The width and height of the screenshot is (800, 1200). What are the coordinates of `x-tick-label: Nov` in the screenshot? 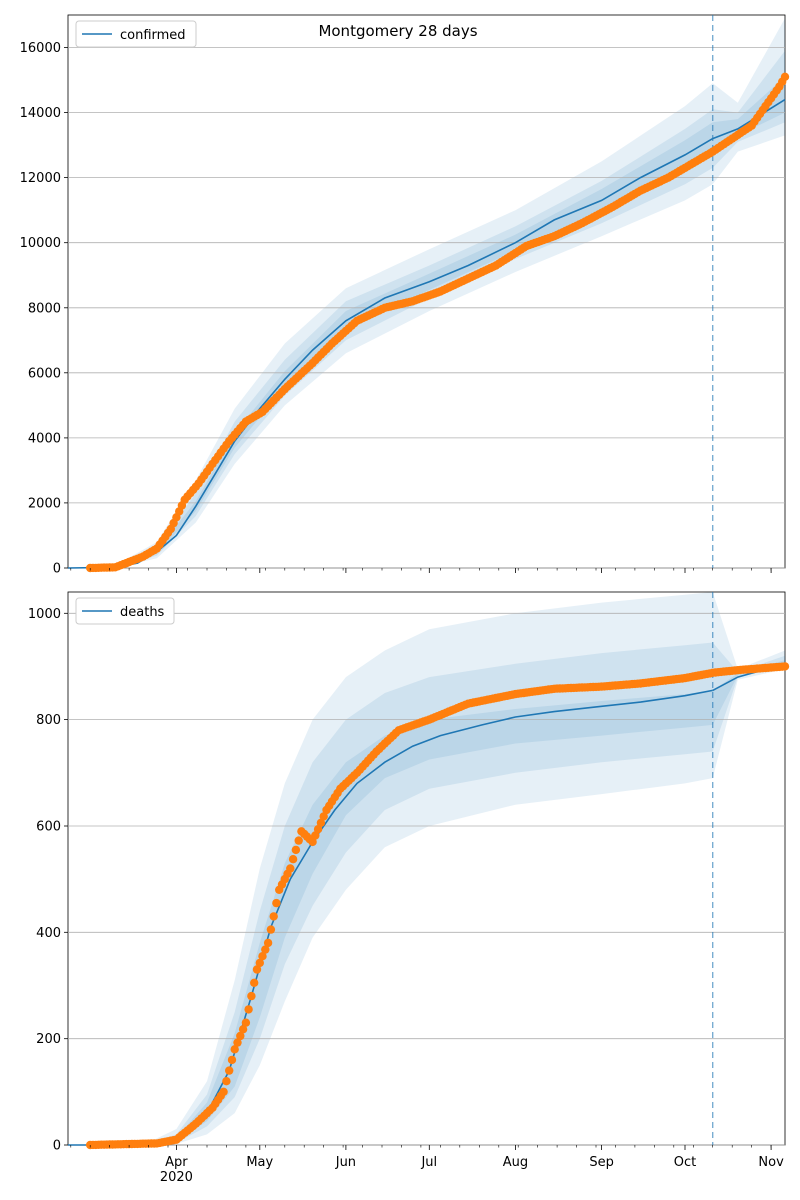 It's located at (771, 1162).